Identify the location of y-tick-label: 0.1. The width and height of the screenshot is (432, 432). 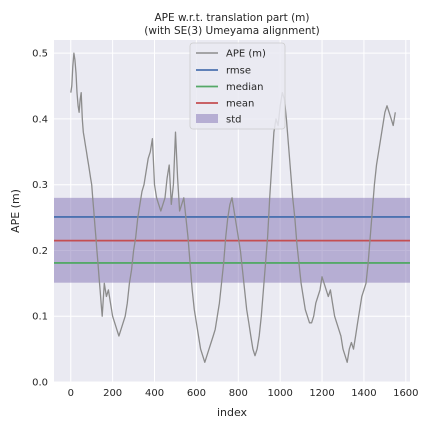
(40, 317).